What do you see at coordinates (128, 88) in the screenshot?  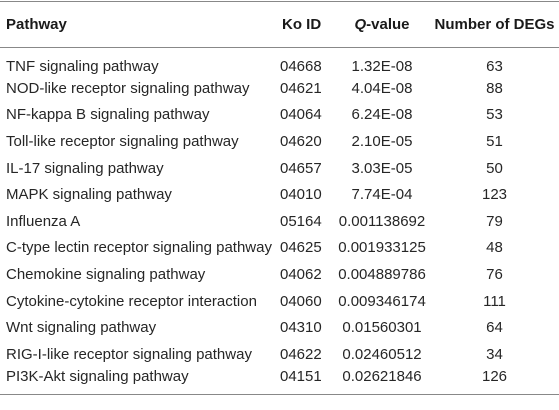 I see `pathway-cell: NOD-like receptor signaling pathway` at bounding box center [128, 88].